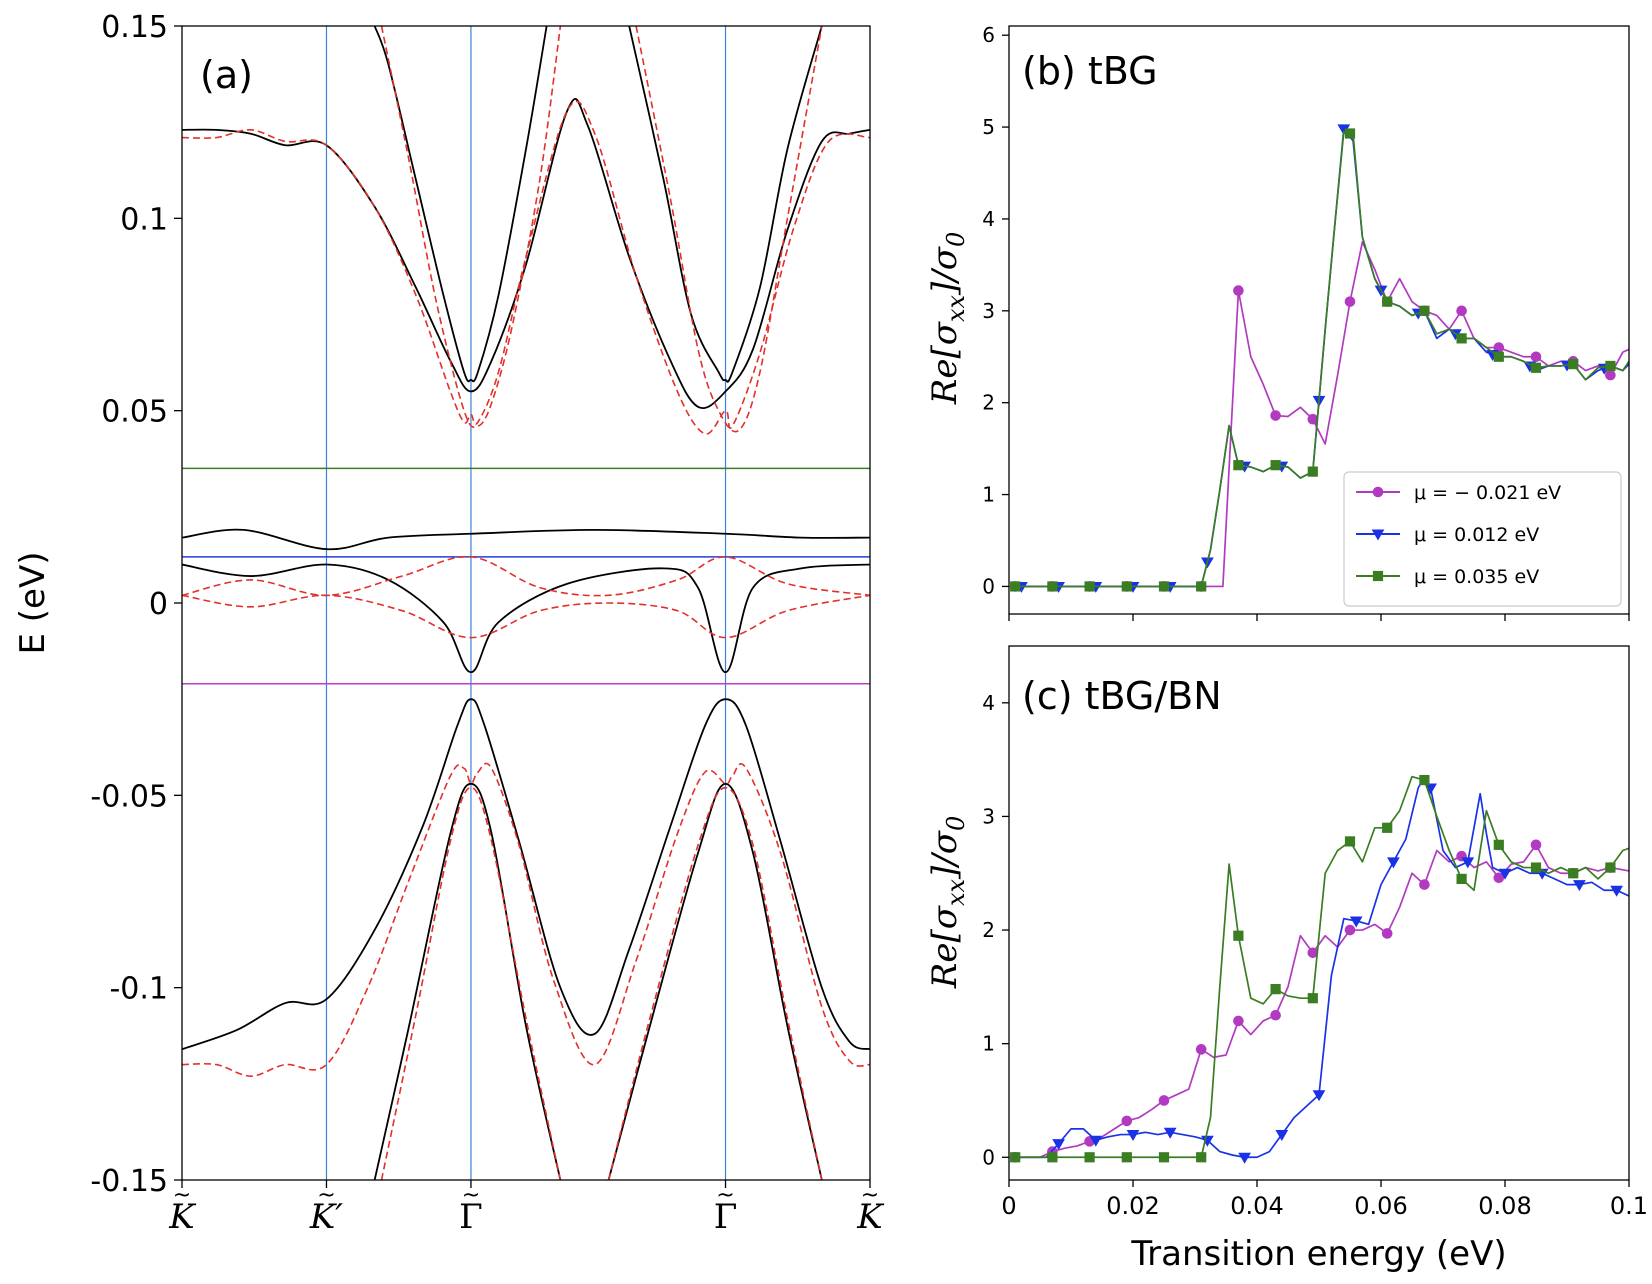 Image resolution: width=1652 pixels, height=1284 pixels. I want to click on panel-c-plot-area, so click(1319, 969).